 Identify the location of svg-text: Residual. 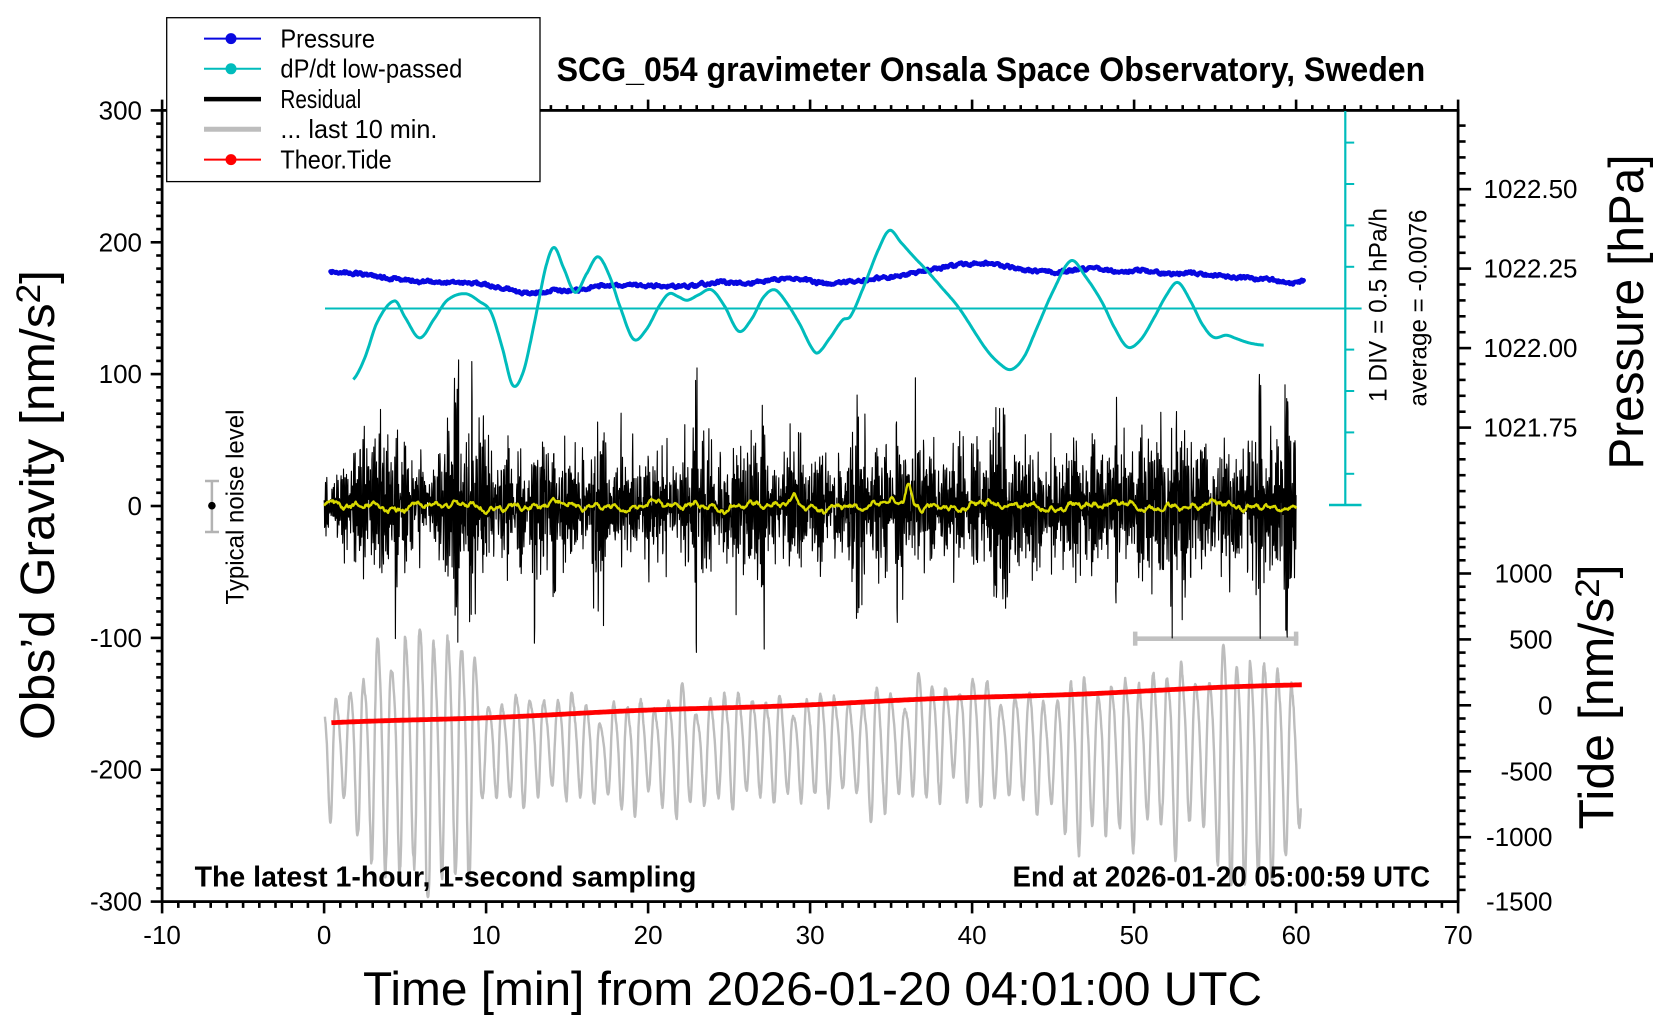
(320, 99).